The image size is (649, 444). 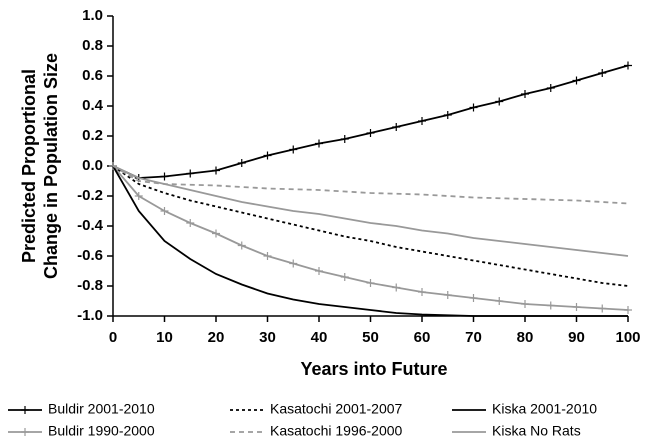 What do you see at coordinates (113, 337) in the screenshot?
I see `x-tick-label: 0` at bounding box center [113, 337].